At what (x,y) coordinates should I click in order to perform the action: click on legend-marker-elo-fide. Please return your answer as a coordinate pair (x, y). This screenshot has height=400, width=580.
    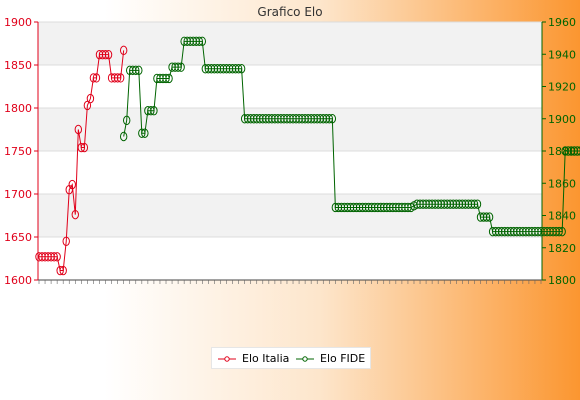
    Looking at the image, I should click on (305, 358).